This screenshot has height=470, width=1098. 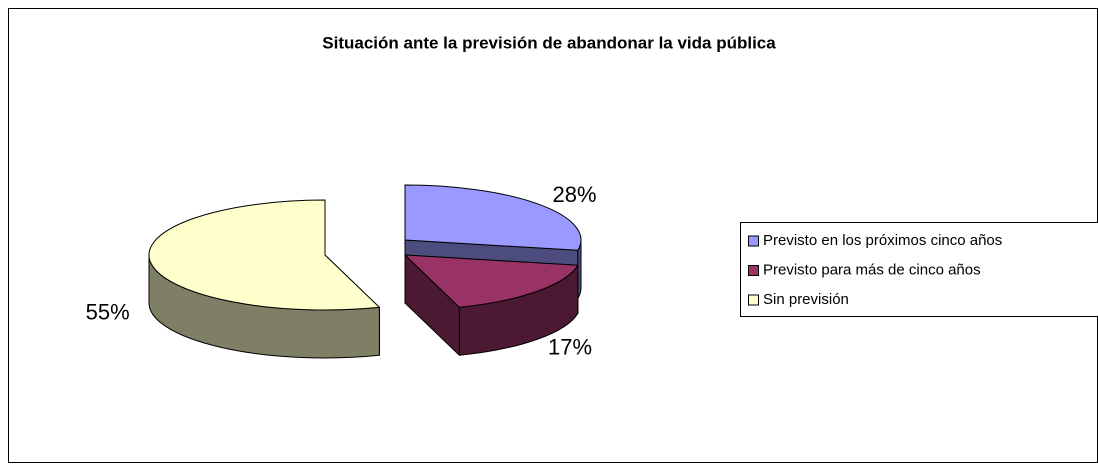 I want to click on pie, so click(x=365, y=271).